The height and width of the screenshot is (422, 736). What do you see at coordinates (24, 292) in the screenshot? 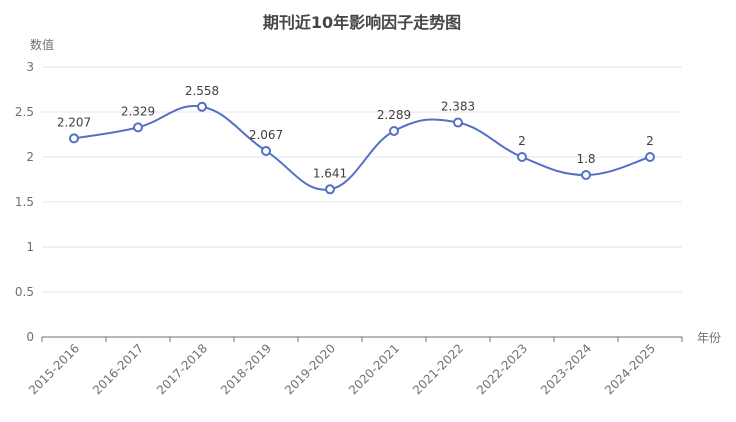
I see `y-tick-label: 0.5` at bounding box center [24, 292].